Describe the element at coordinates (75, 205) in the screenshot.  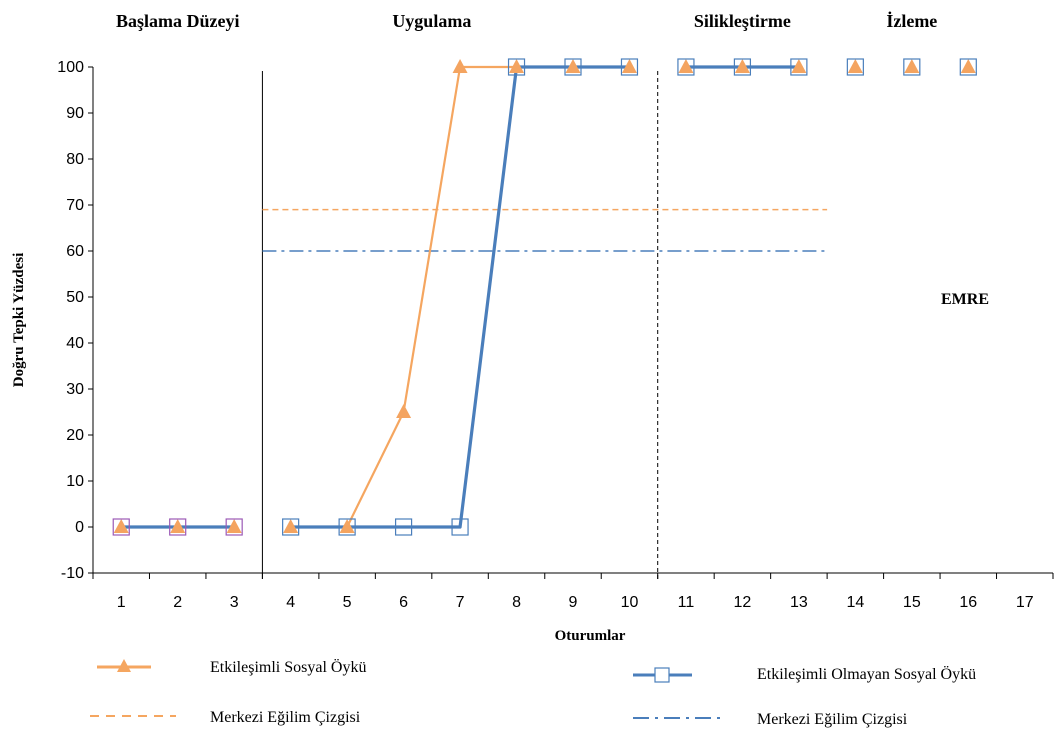
I see `y-tick-label: 70` at that location.